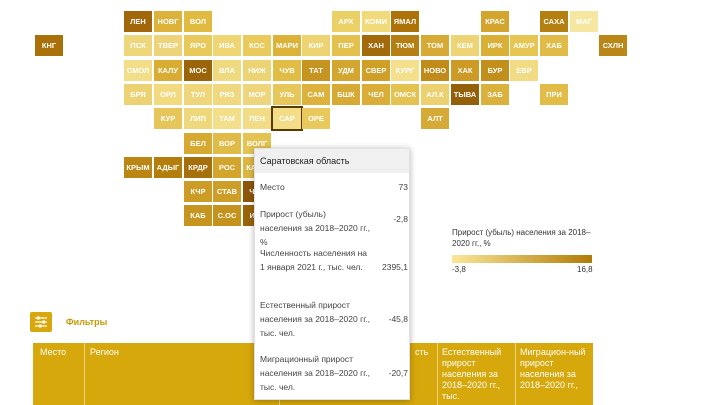 This screenshot has width=720, height=405. What do you see at coordinates (376, 21) in the screenshot?
I see `region-tile-КОМИ: КОМИ` at bounding box center [376, 21].